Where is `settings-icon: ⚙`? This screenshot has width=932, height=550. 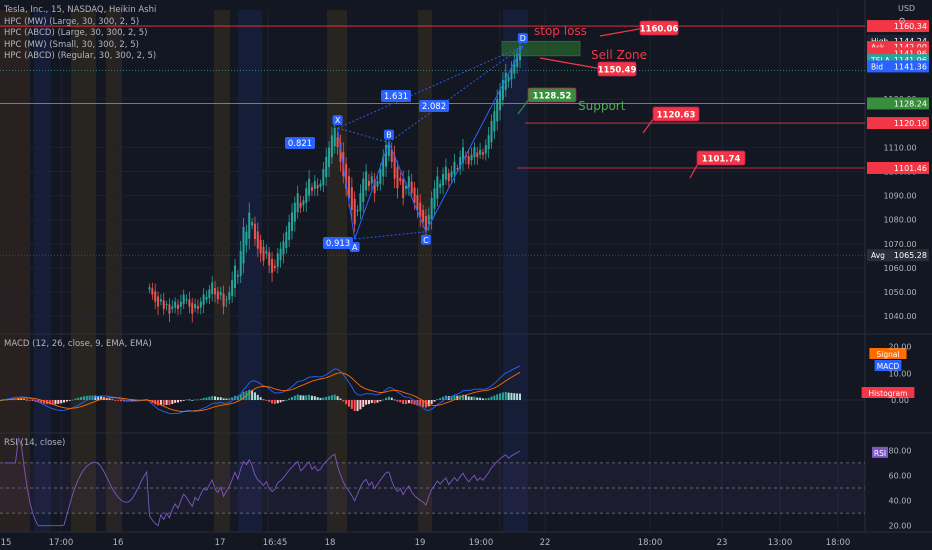 settings-icon: ⚙ is located at coordinates (902, 22).